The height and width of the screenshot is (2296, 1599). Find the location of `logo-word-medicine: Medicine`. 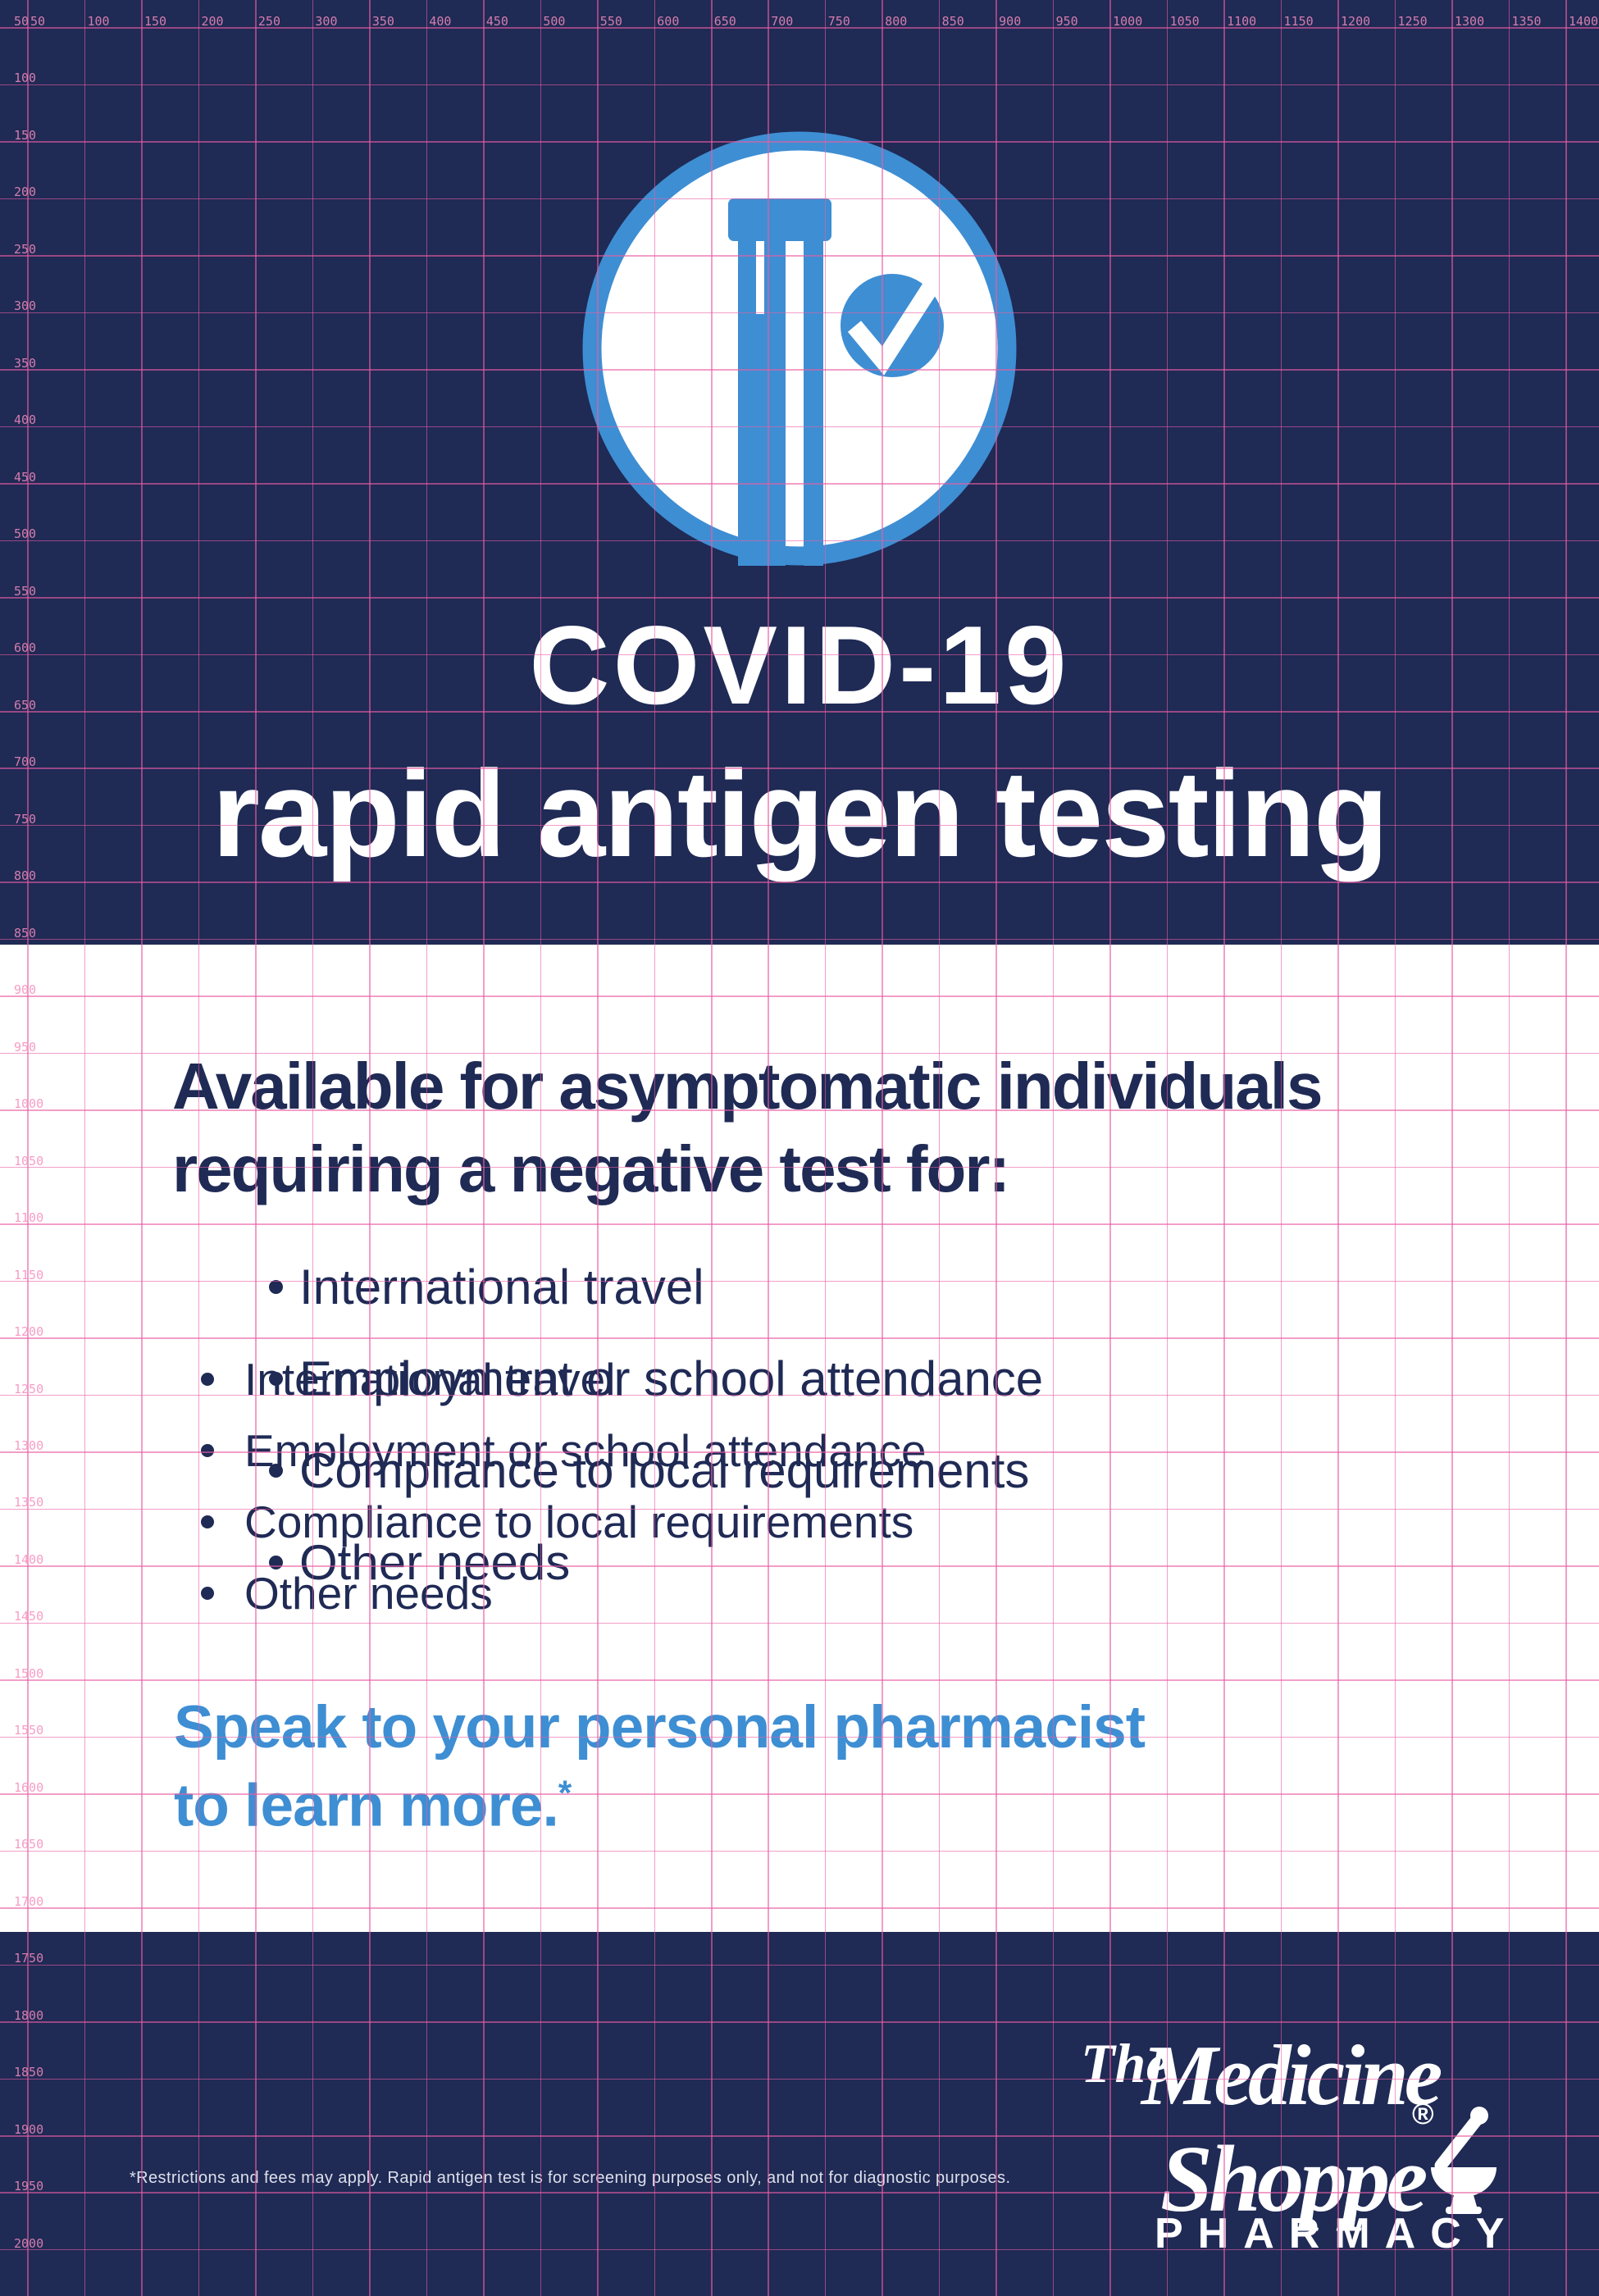

logo-word-medicine: Medicine is located at coordinates (1291, 2075).